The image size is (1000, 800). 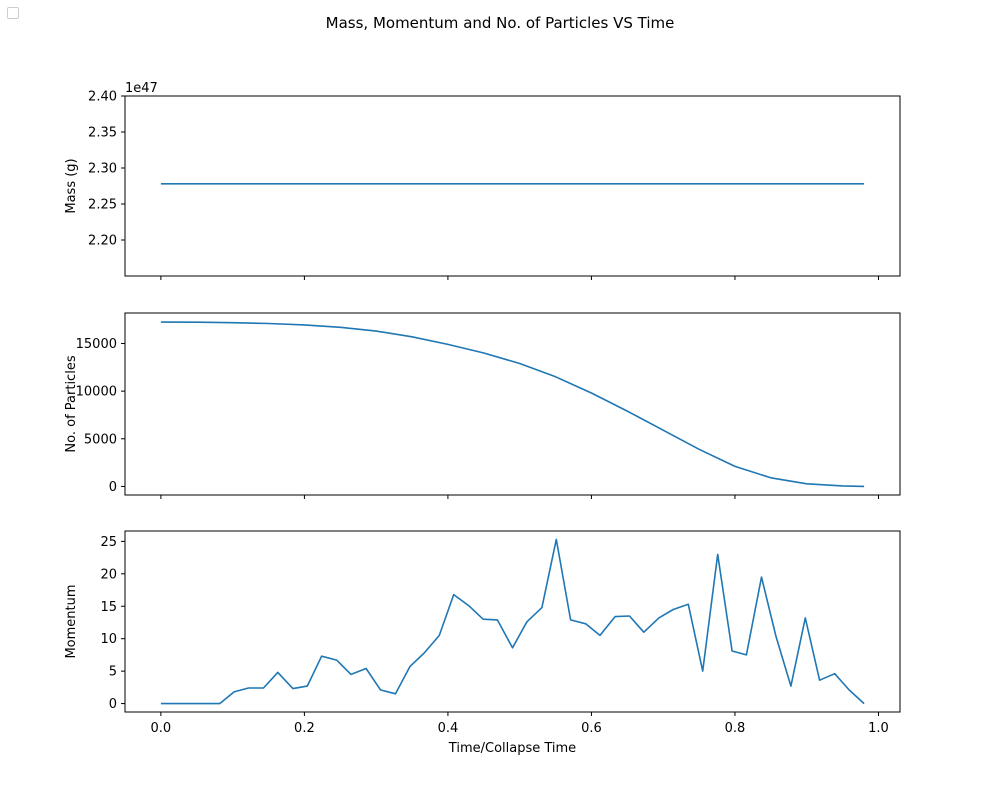 I want to click on x-tick-label: 0.0, so click(x=161, y=728).